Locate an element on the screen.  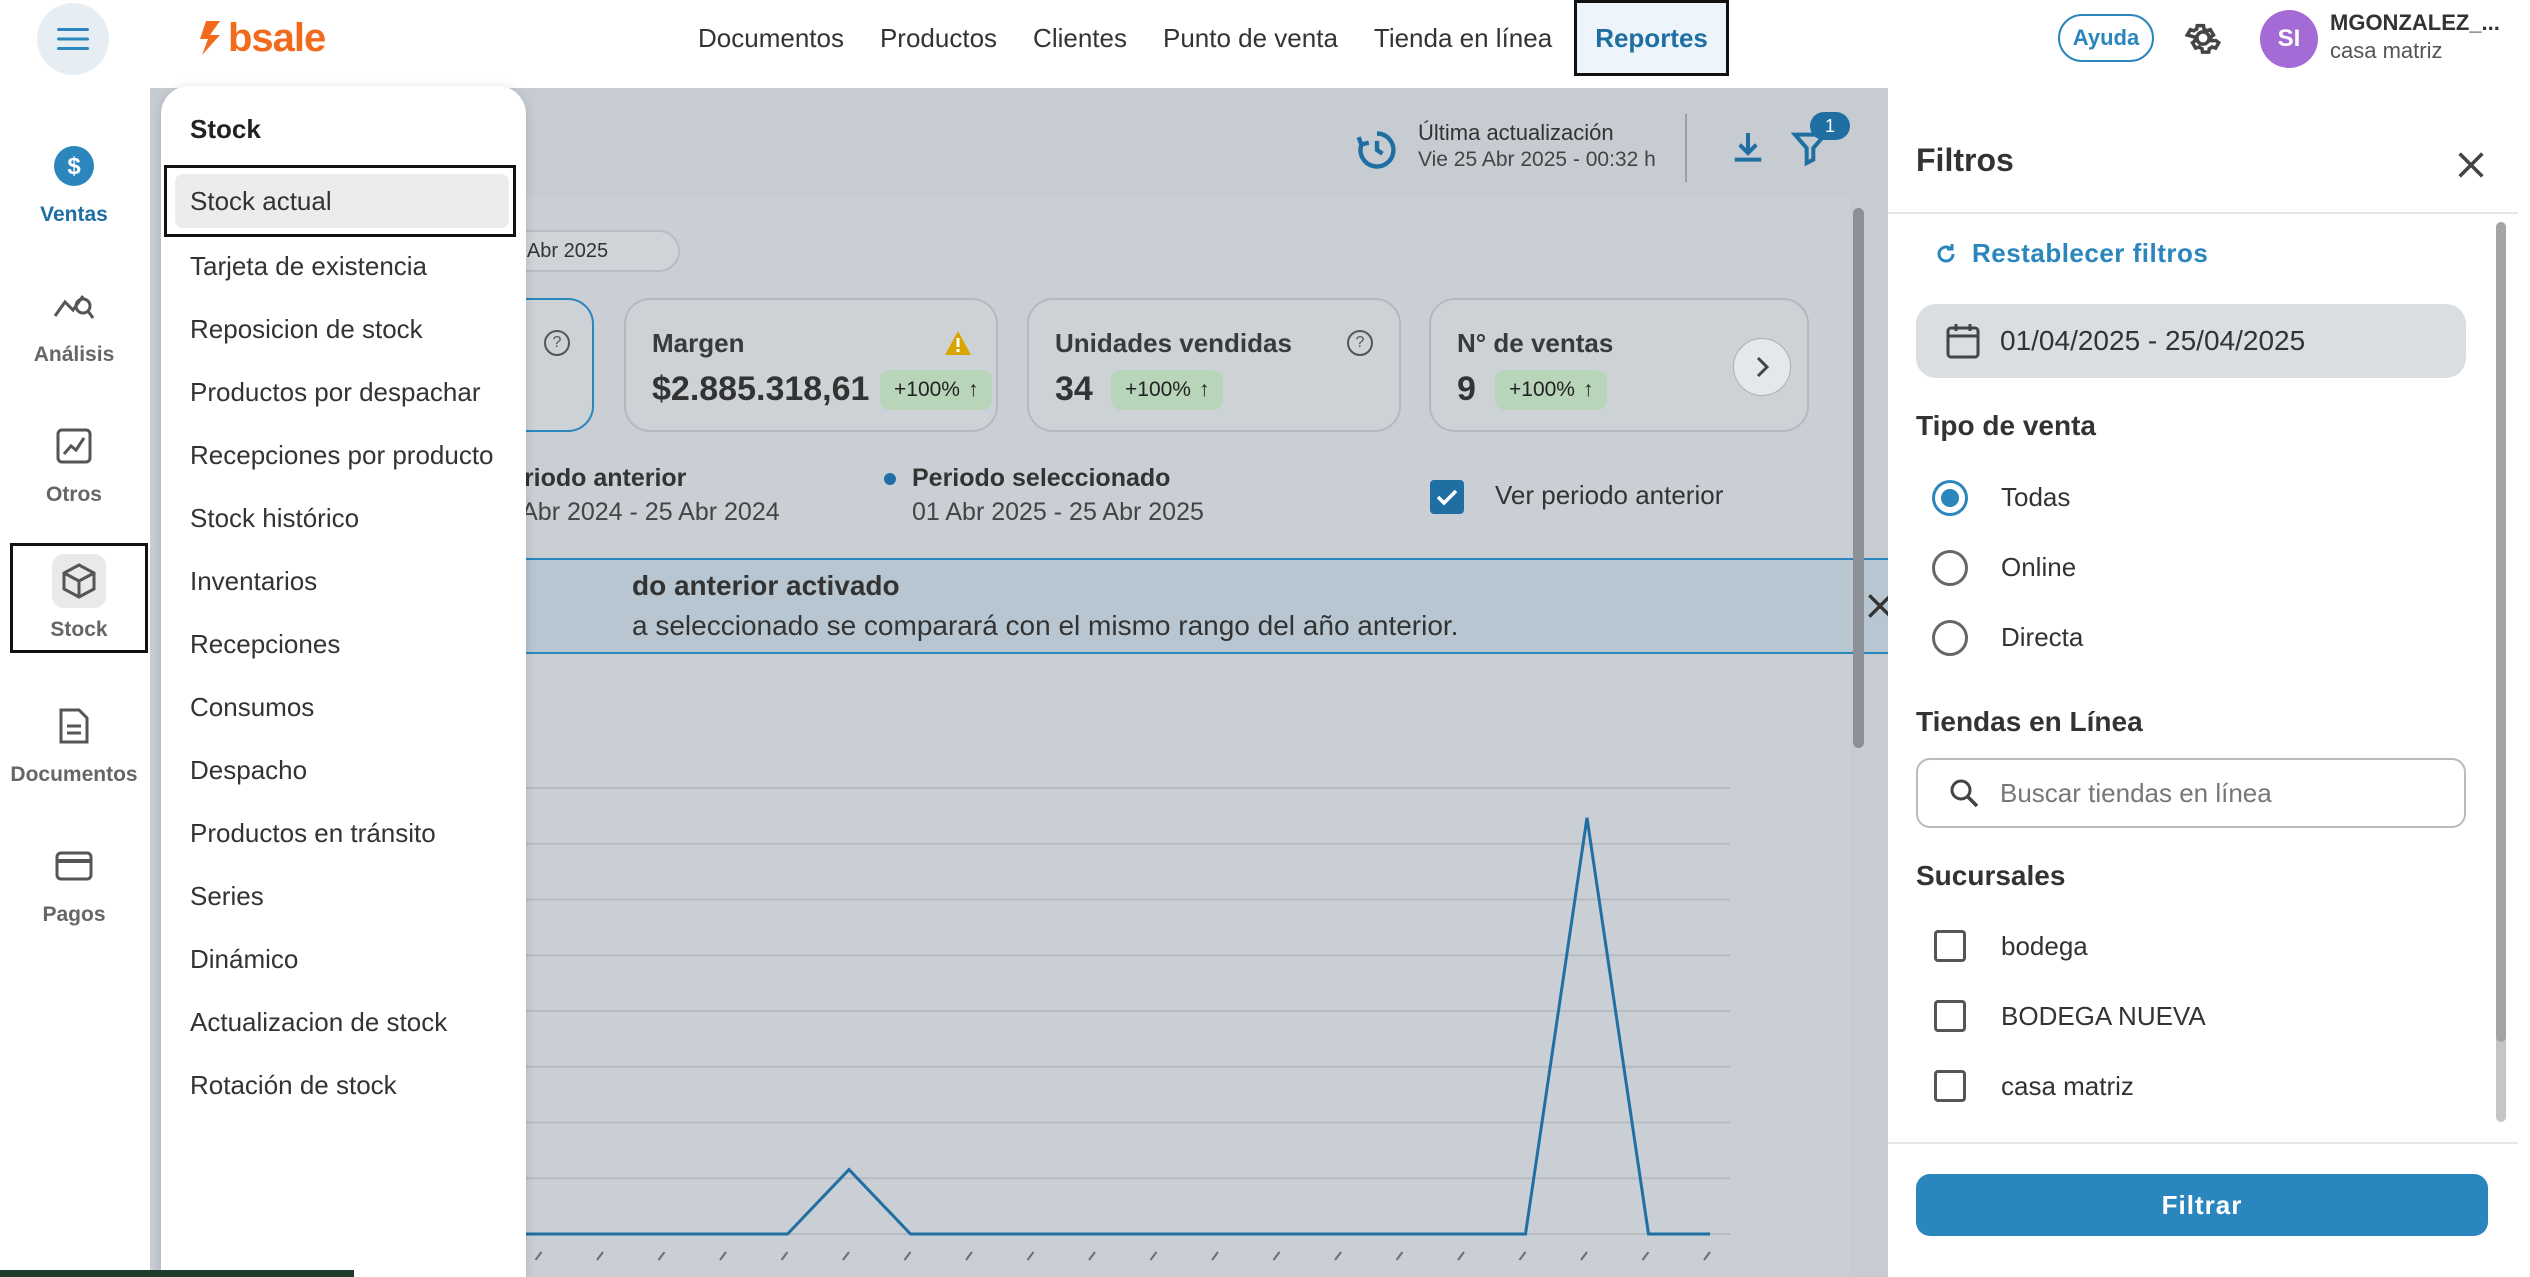
checkbox-bodega is located at coordinates (1950, 946).